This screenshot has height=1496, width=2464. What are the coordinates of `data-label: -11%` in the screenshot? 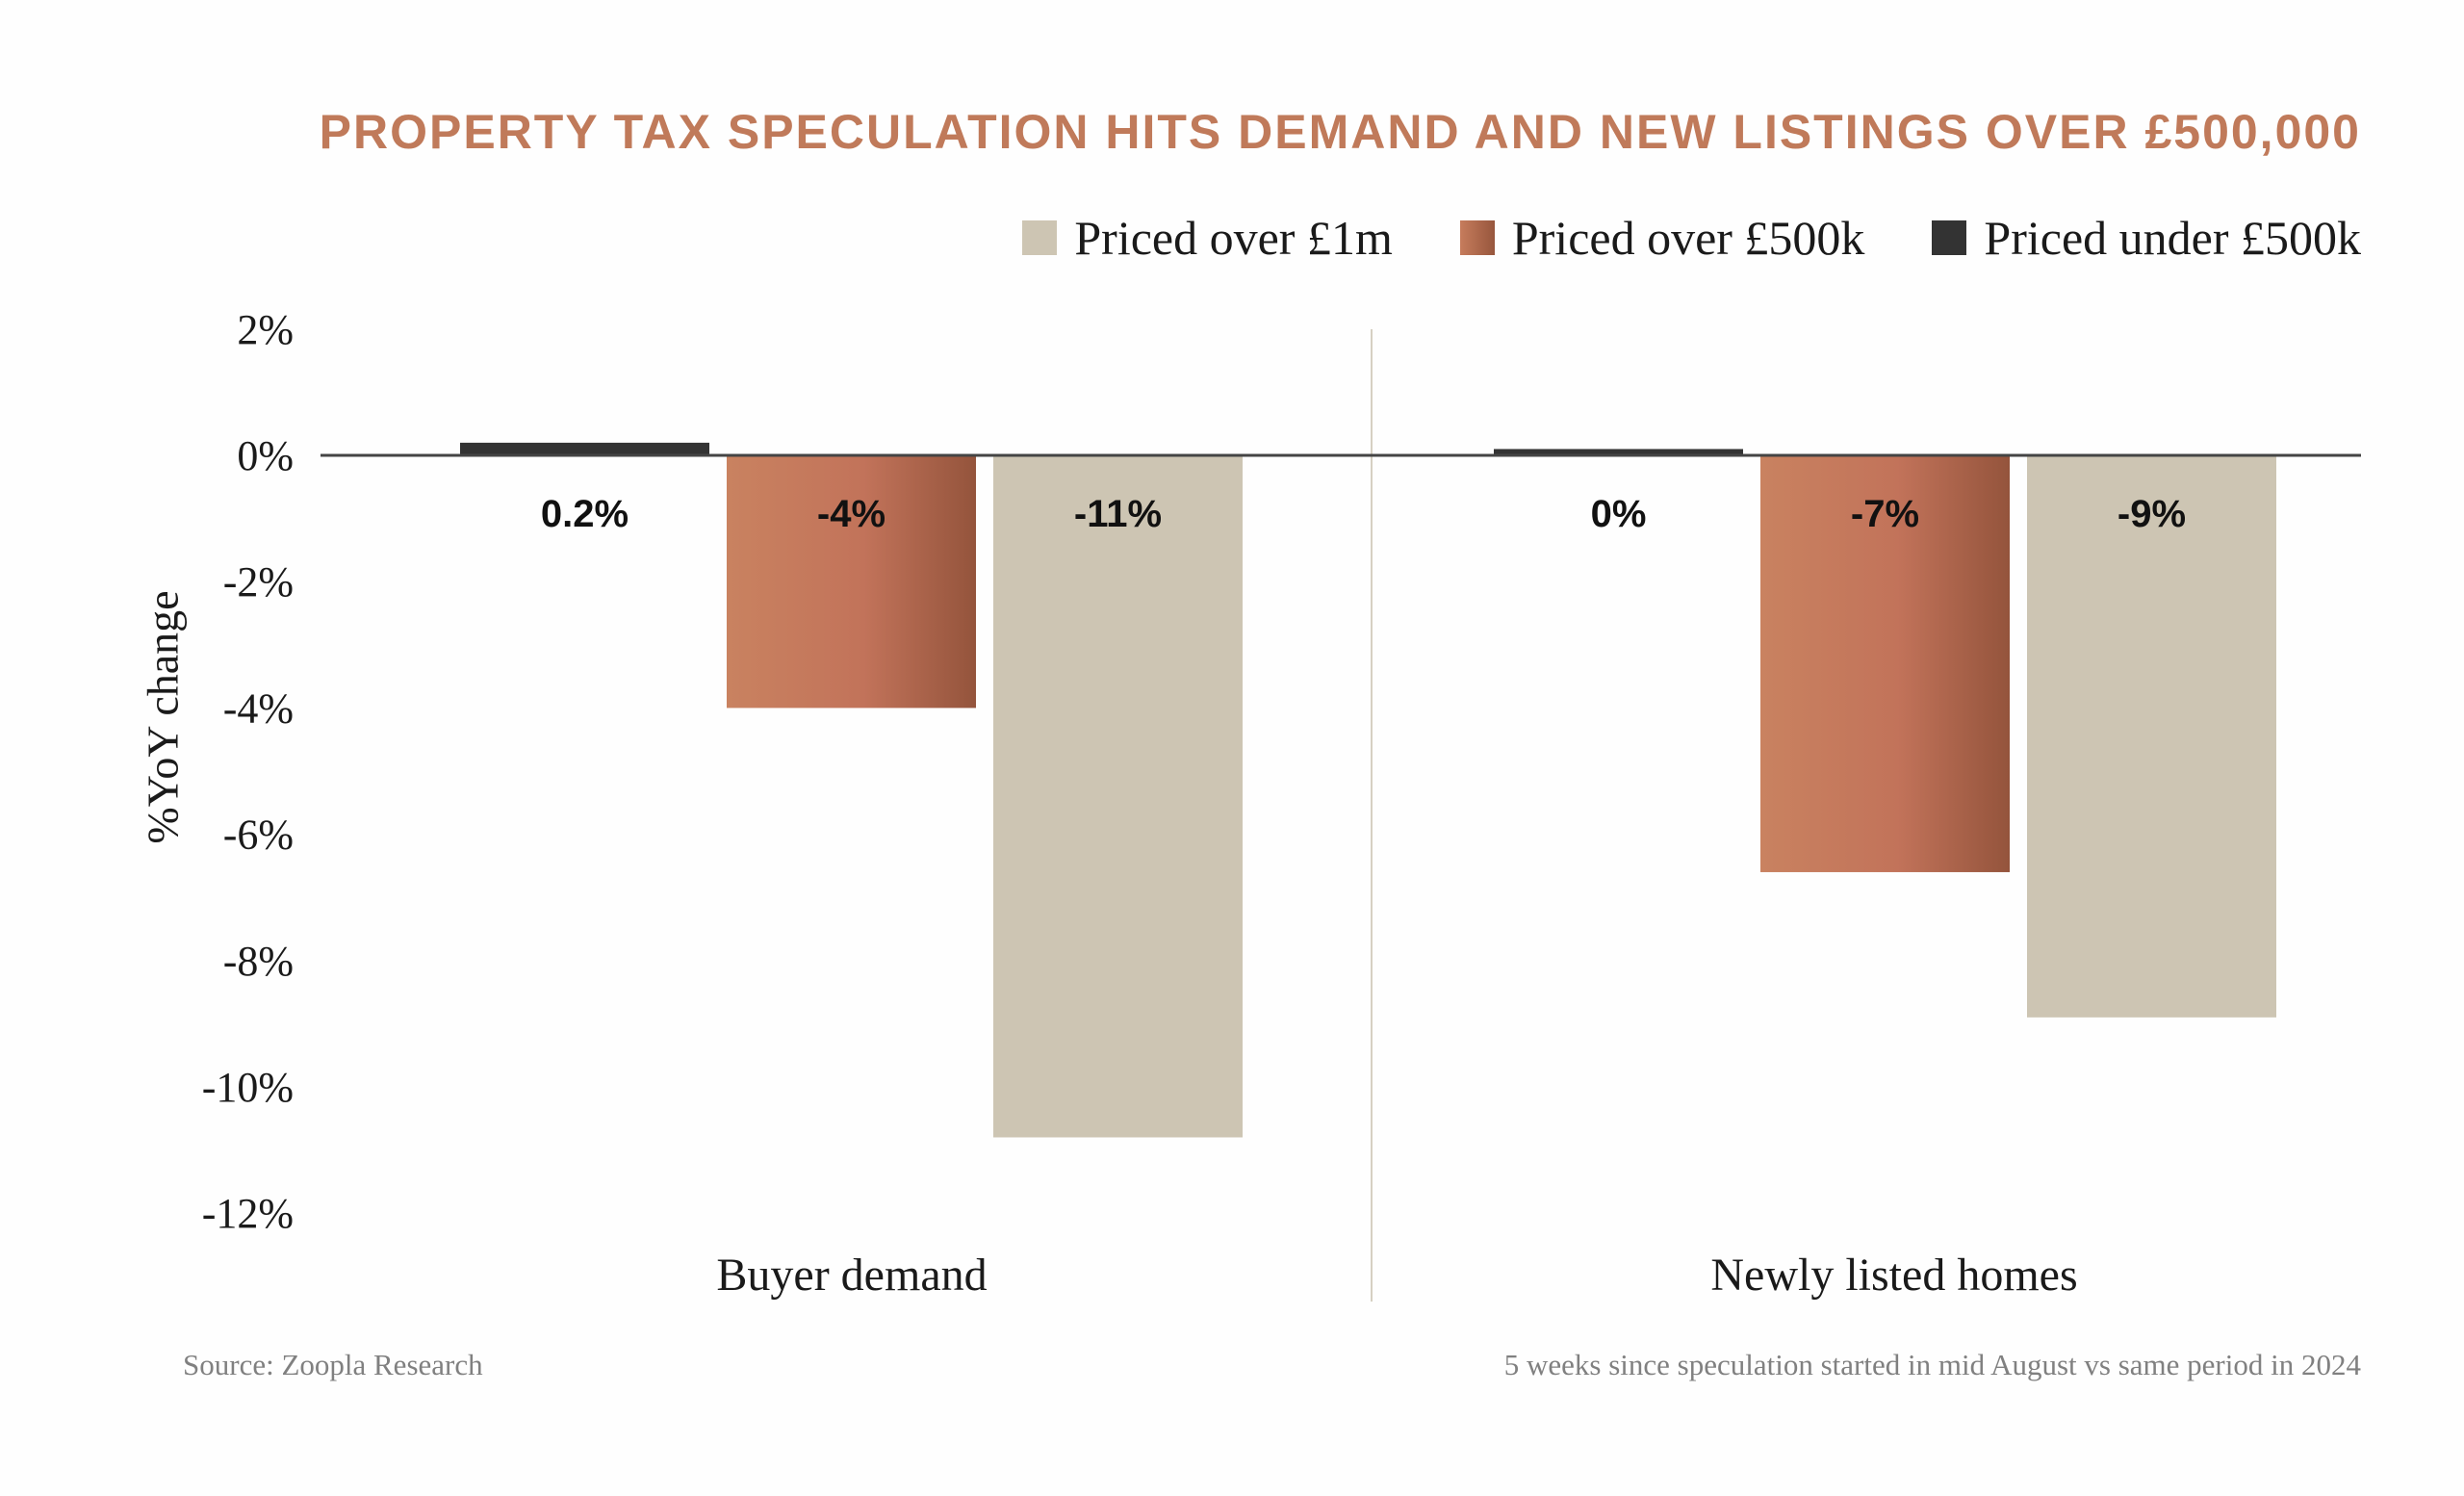 It's located at (1118, 514).